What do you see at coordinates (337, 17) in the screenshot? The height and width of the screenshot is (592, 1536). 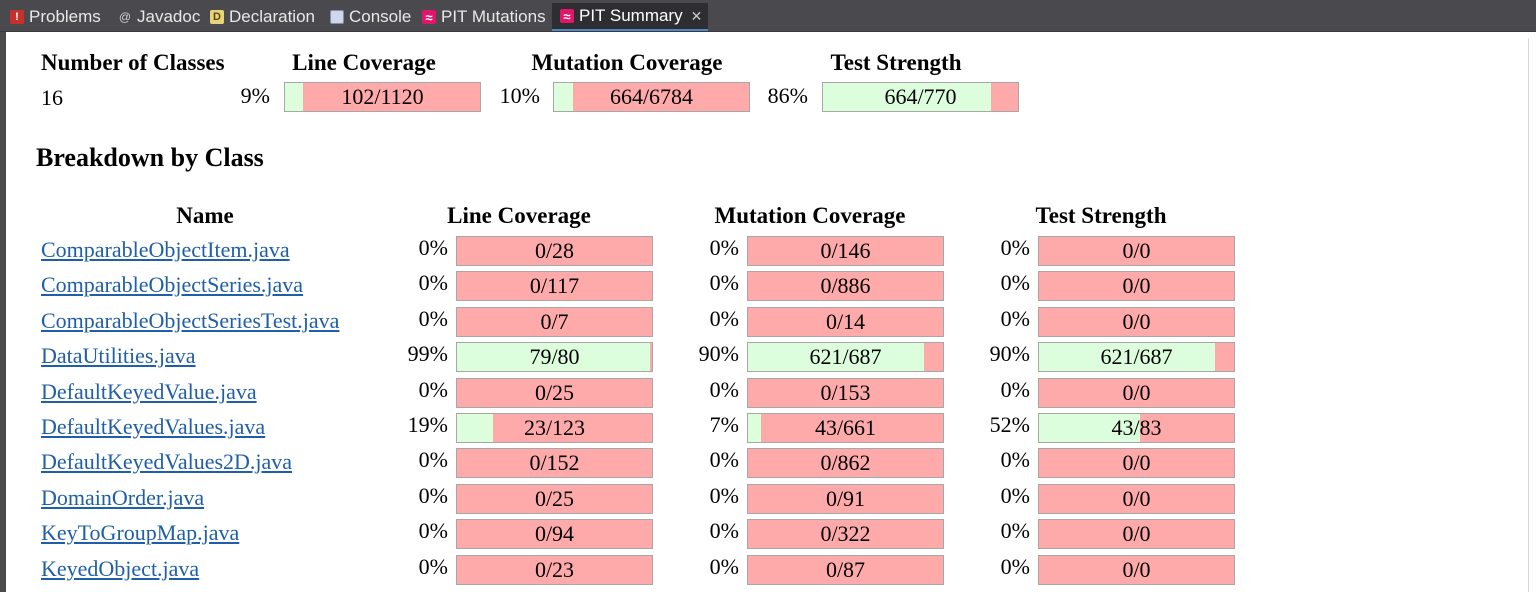 I see `console-icon` at bounding box center [337, 17].